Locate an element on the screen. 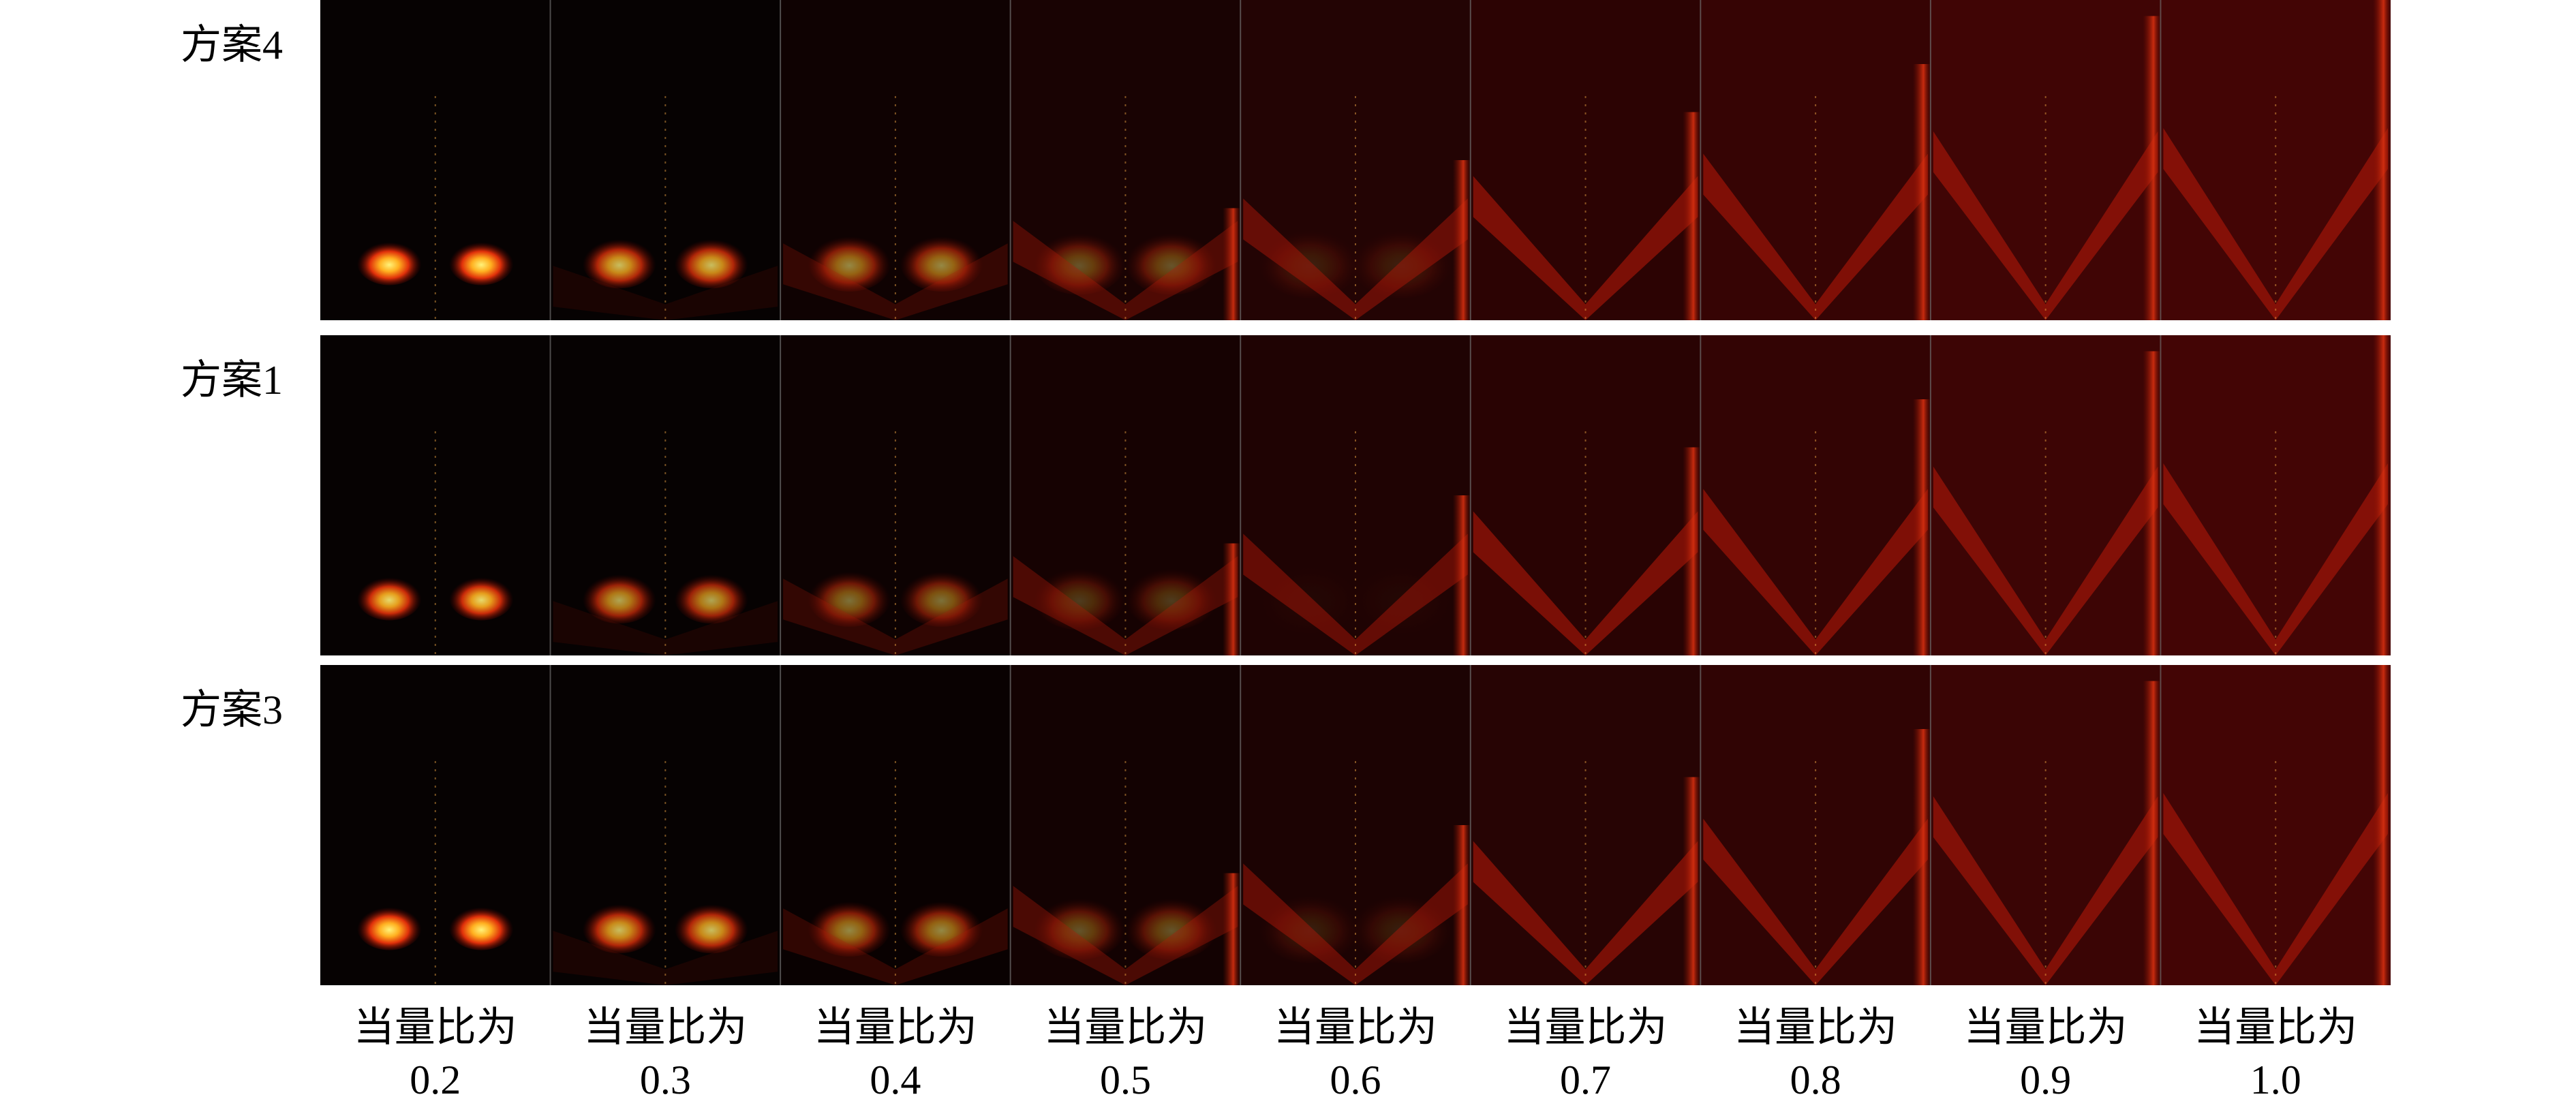 The height and width of the screenshot is (1114, 2576). row-label: 方案1 is located at coordinates (232, 380).